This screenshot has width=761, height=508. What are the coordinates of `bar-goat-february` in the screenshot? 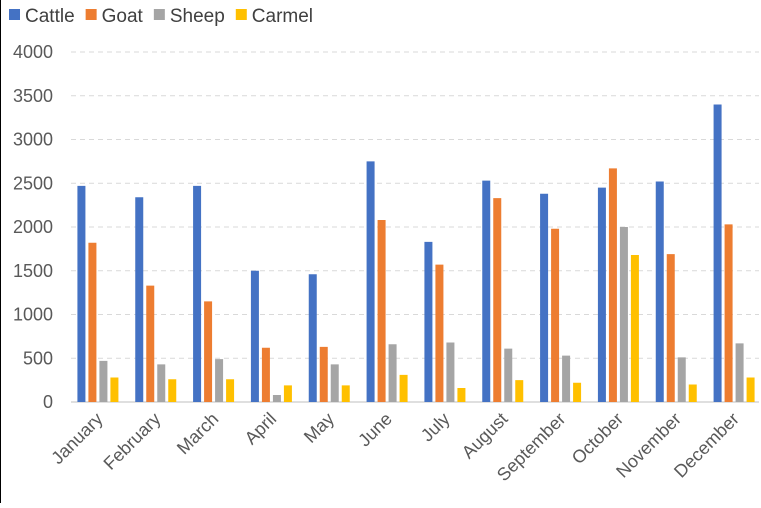 It's located at (150, 343).